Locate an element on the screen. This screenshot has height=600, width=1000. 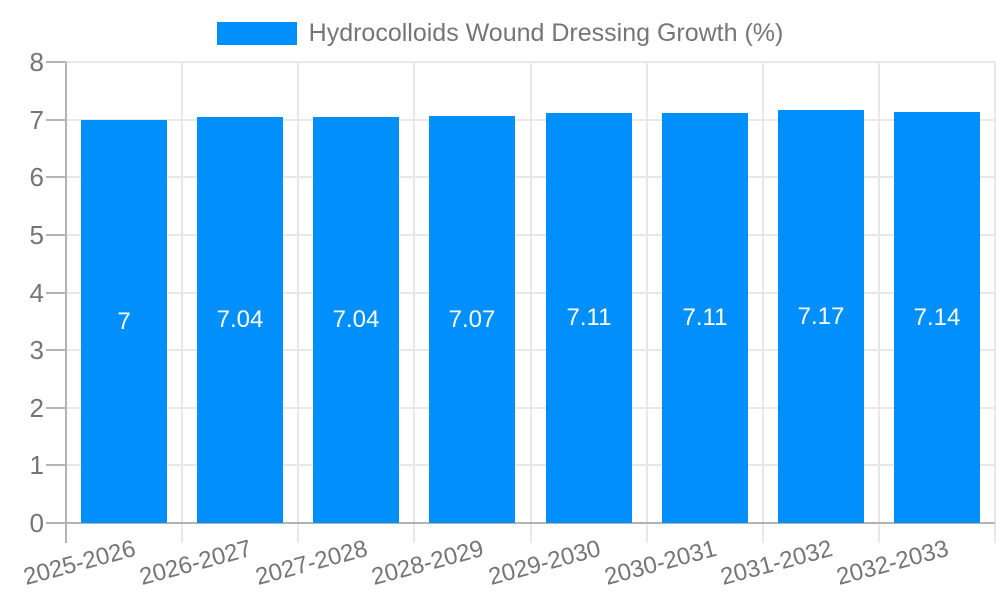
x-axis-label: 2026-2027 is located at coordinates (195, 563).